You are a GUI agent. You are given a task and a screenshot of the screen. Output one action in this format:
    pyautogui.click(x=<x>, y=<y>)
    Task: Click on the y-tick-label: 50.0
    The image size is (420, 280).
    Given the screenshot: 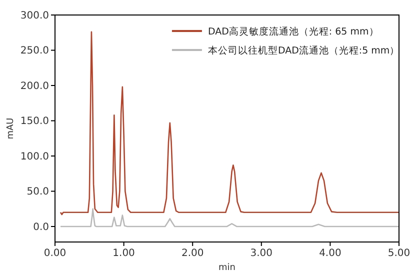 What is the action you would take?
    pyautogui.click(x=37, y=192)
    